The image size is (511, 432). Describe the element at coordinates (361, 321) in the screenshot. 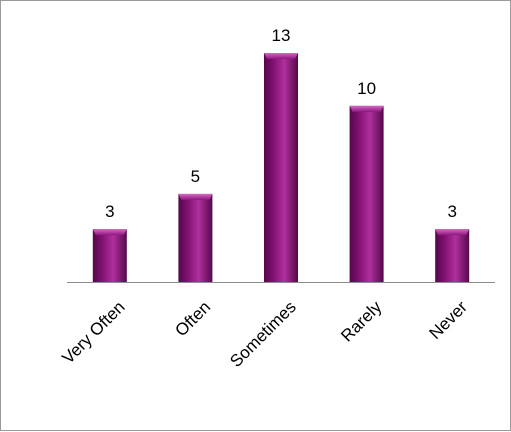

I see `x-tick-label: Rarely` at that location.